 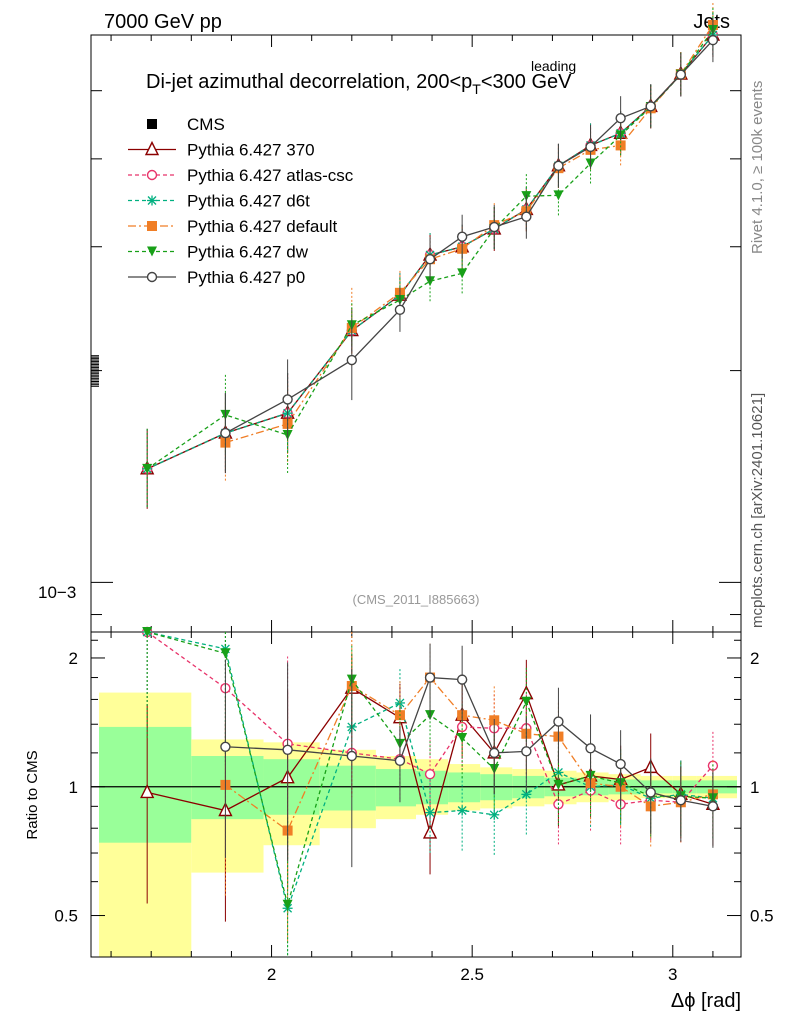 What do you see at coordinates (472, 974) in the screenshot?
I see `x-tick-label: 2.5` at bounding box center [472, 974].